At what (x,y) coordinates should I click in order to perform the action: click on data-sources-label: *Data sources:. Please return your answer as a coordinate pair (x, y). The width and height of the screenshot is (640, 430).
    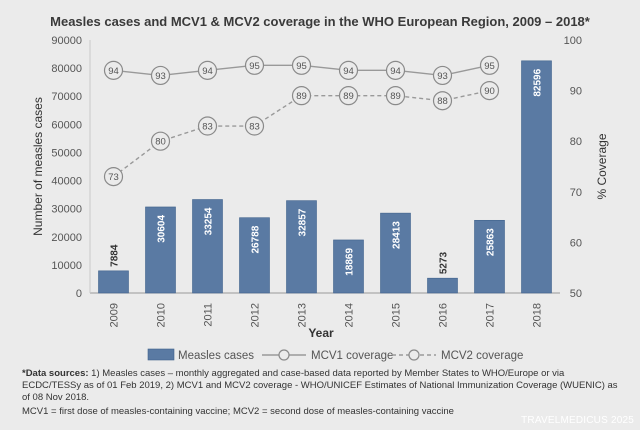
    Looking at the image, I should click on (55, 373).